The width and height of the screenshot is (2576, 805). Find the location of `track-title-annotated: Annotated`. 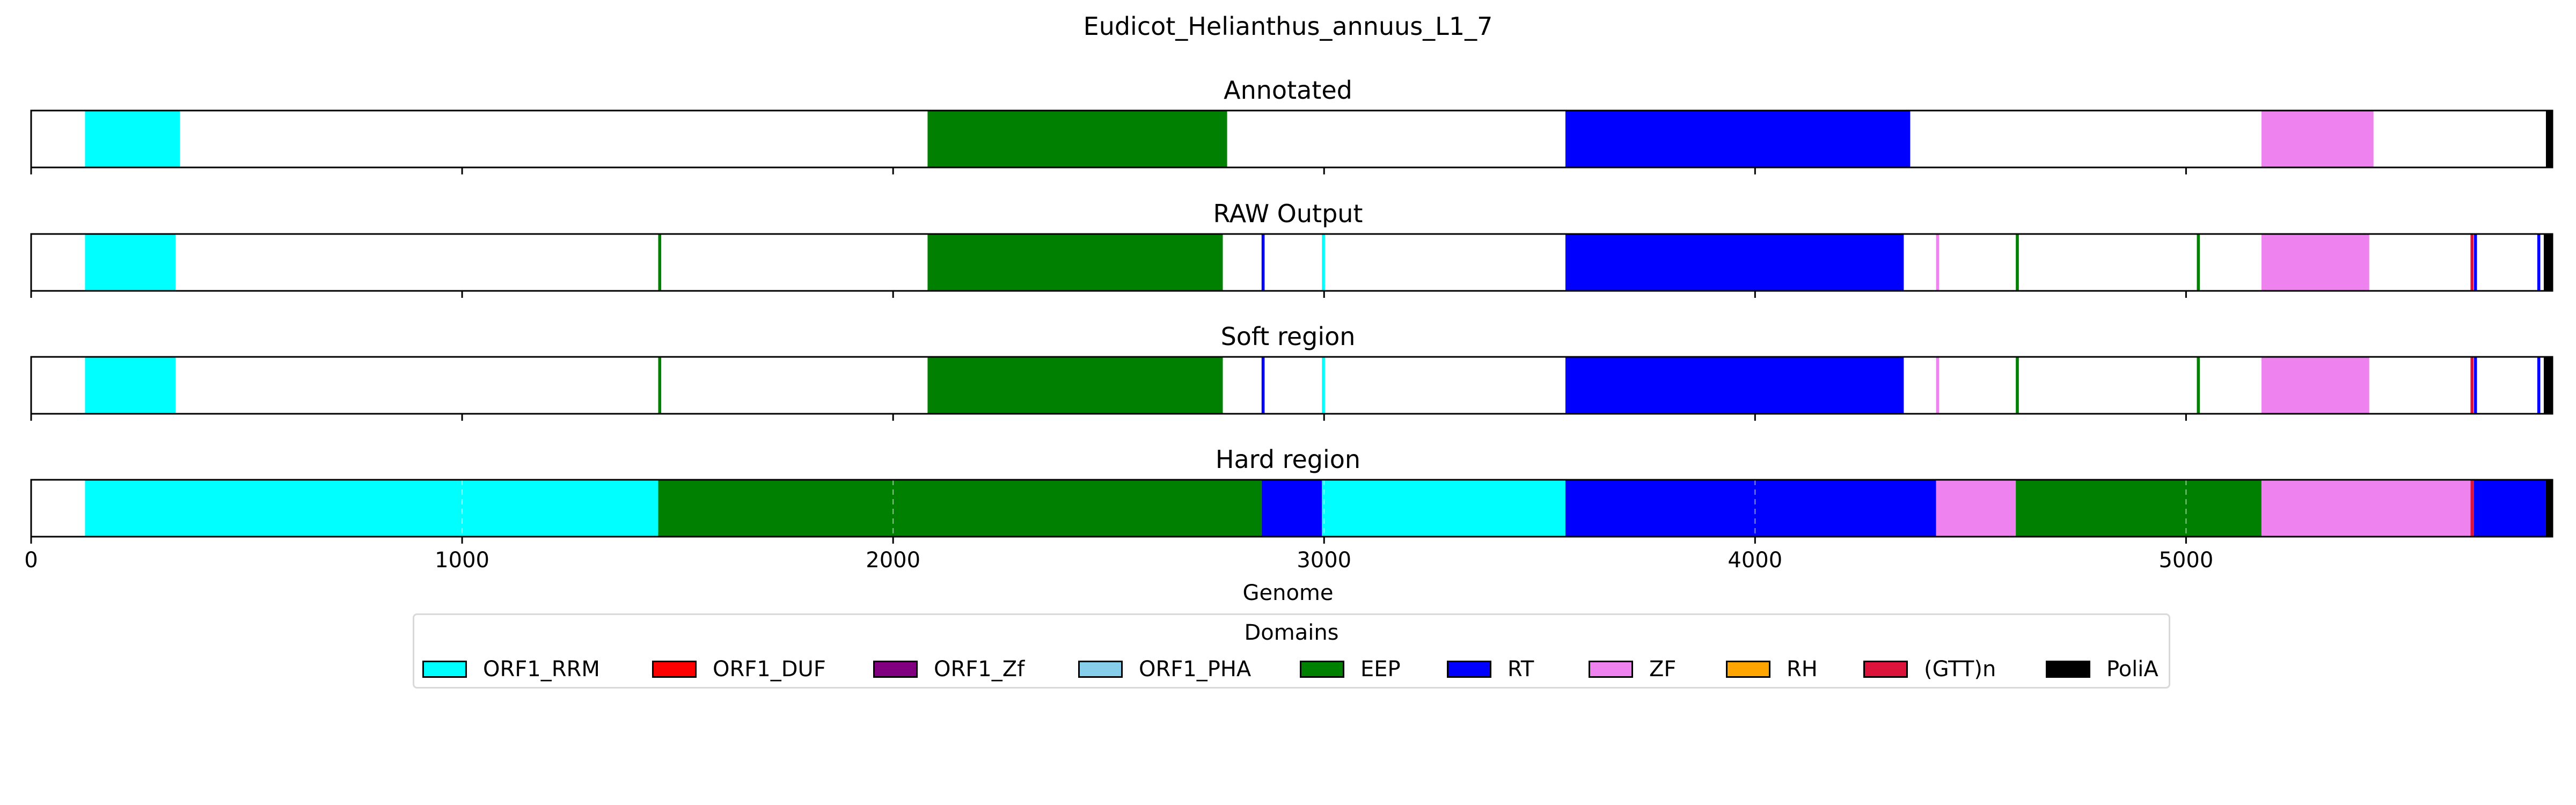

track-title-annotated: Annotated is located at coordinates (1288, 90).